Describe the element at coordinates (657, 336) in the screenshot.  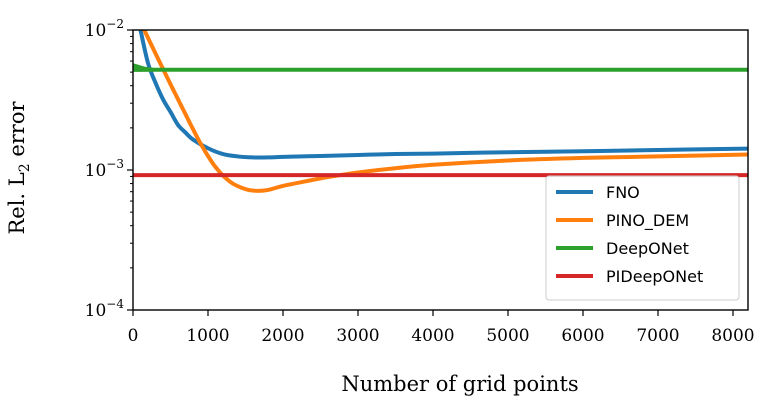
I see `x-tick-label: 7000` at that location.